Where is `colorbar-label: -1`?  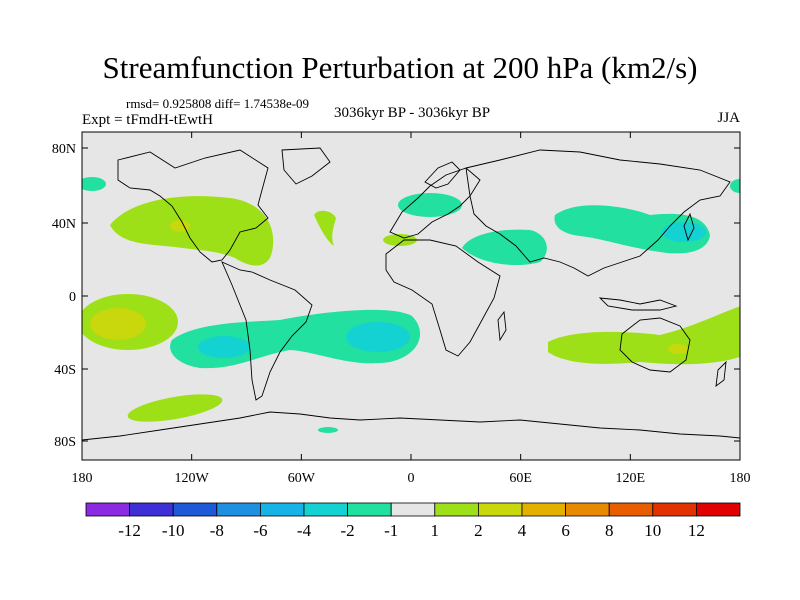
colorbar-label: -1 is located at coordinates (391, 530).